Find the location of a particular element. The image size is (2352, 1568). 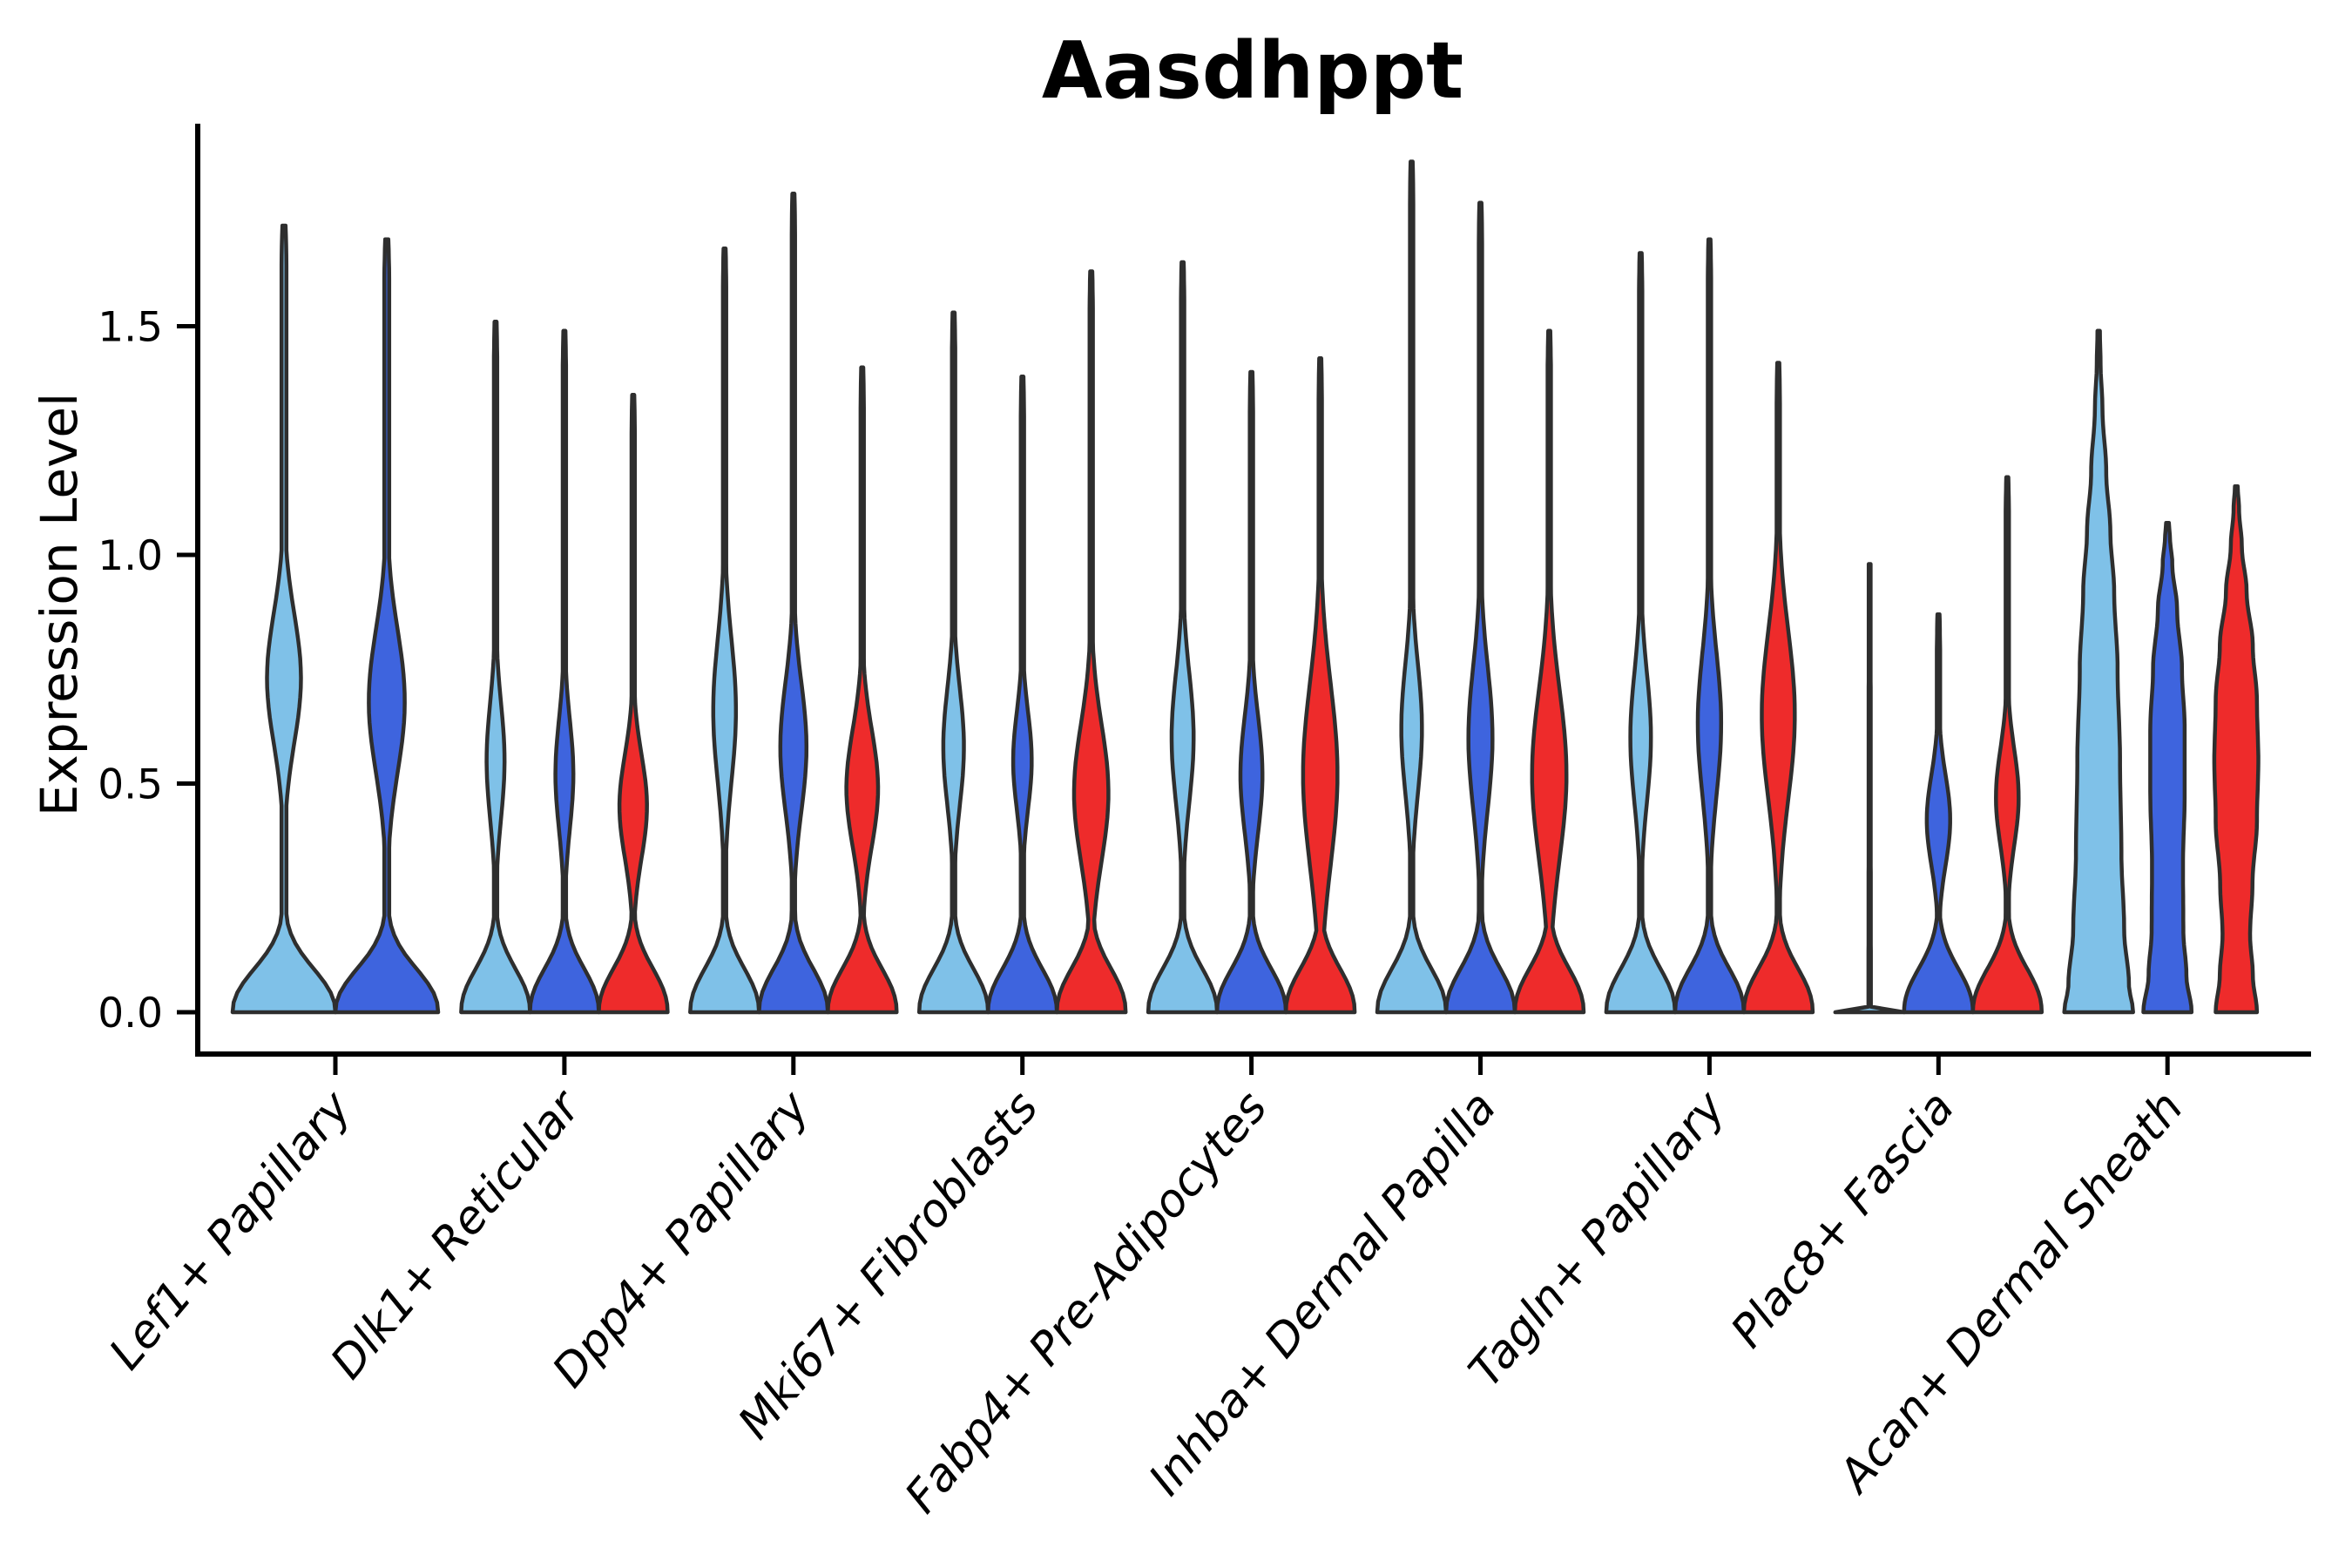

violin-tagln-papillary-dark_blue is located at coordinates (1710, 626).